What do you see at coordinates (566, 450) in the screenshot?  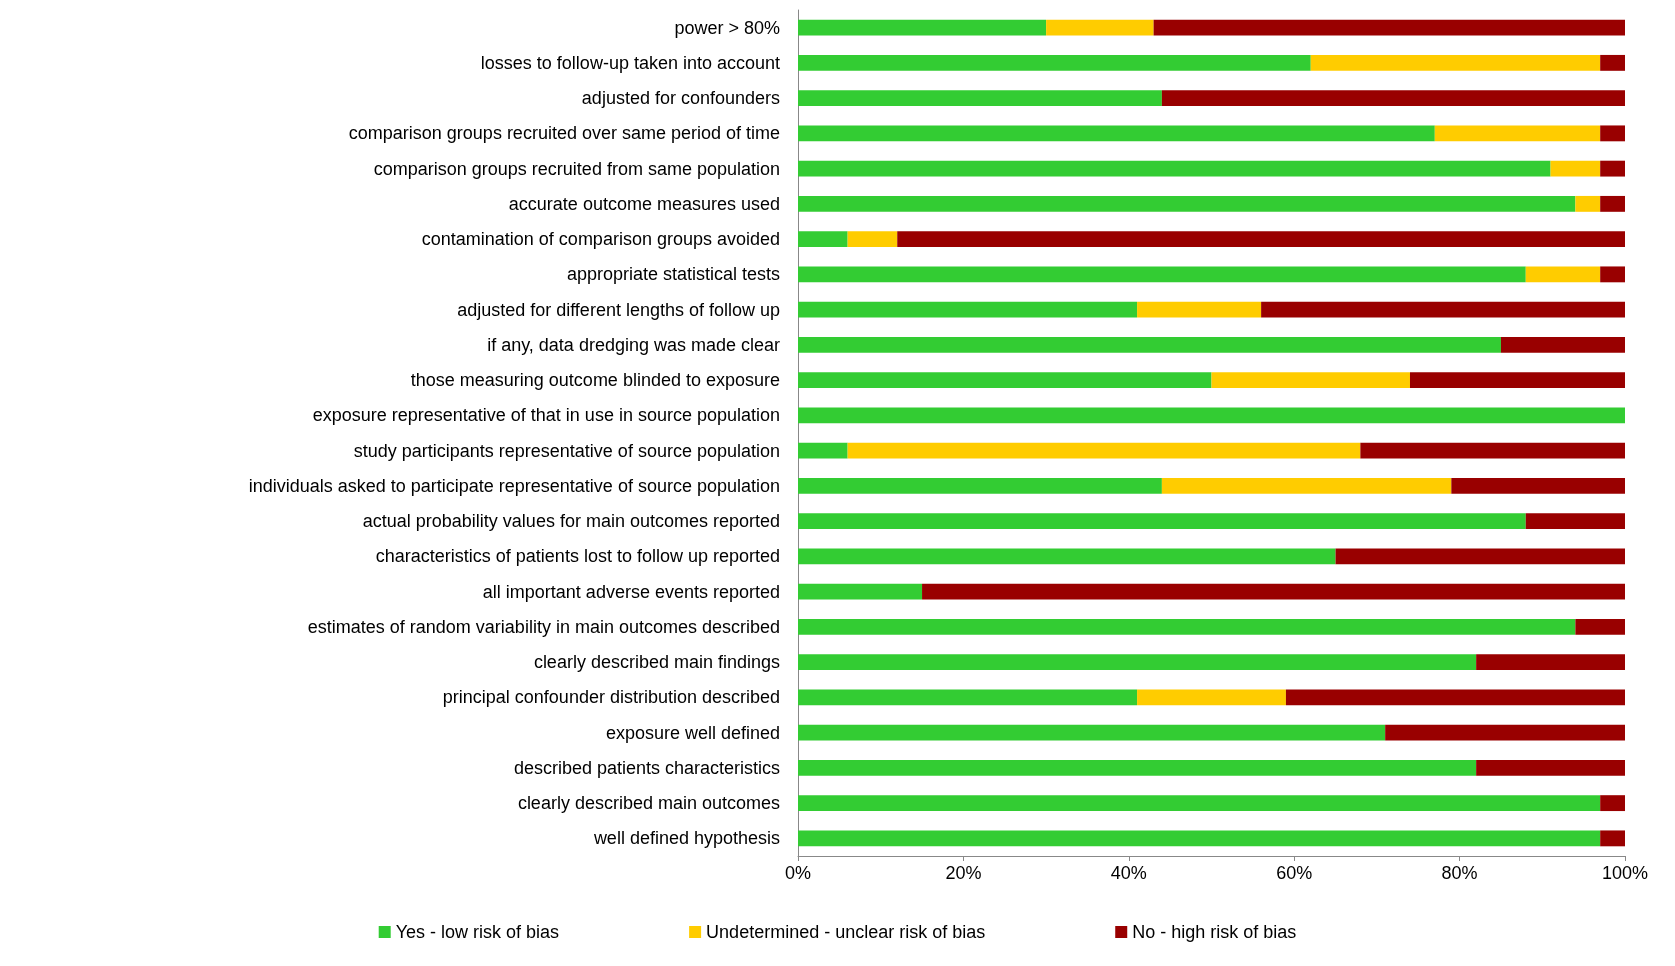 I see `y-tick-label: study participants representative of source population` at bounding box center [566, 450].